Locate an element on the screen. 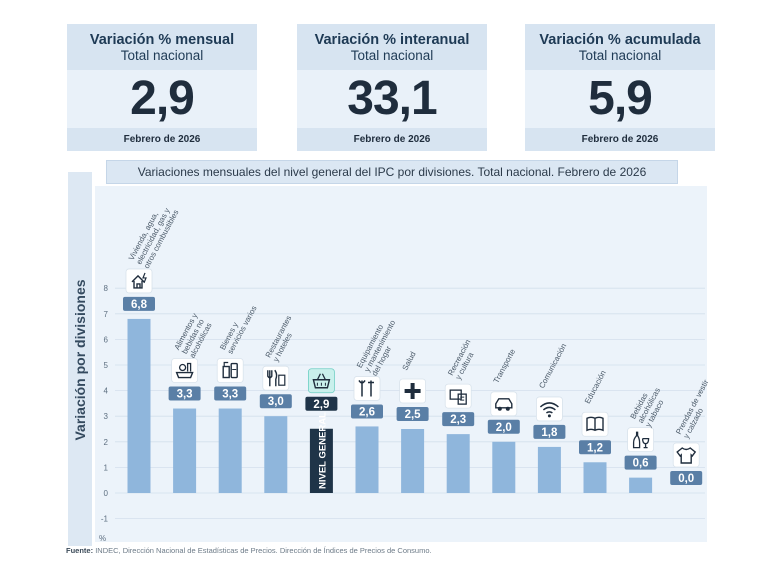 This screenshot has width=779, height=566. value-label: 1,8 is located at coordinates (549, 433).